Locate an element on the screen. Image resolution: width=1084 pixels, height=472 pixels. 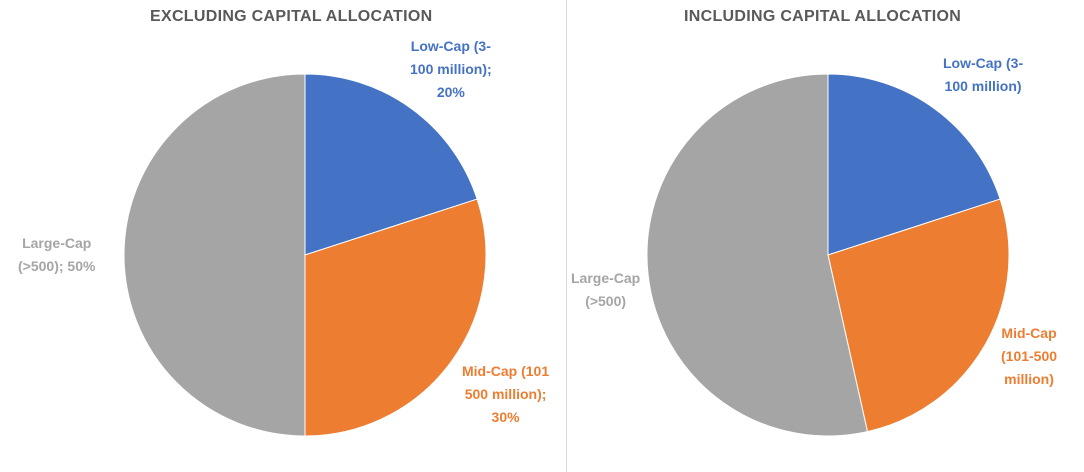
data-label-low-cap: Low-Cap (3- 100 million); 20% is located at coordinates (451, 69).